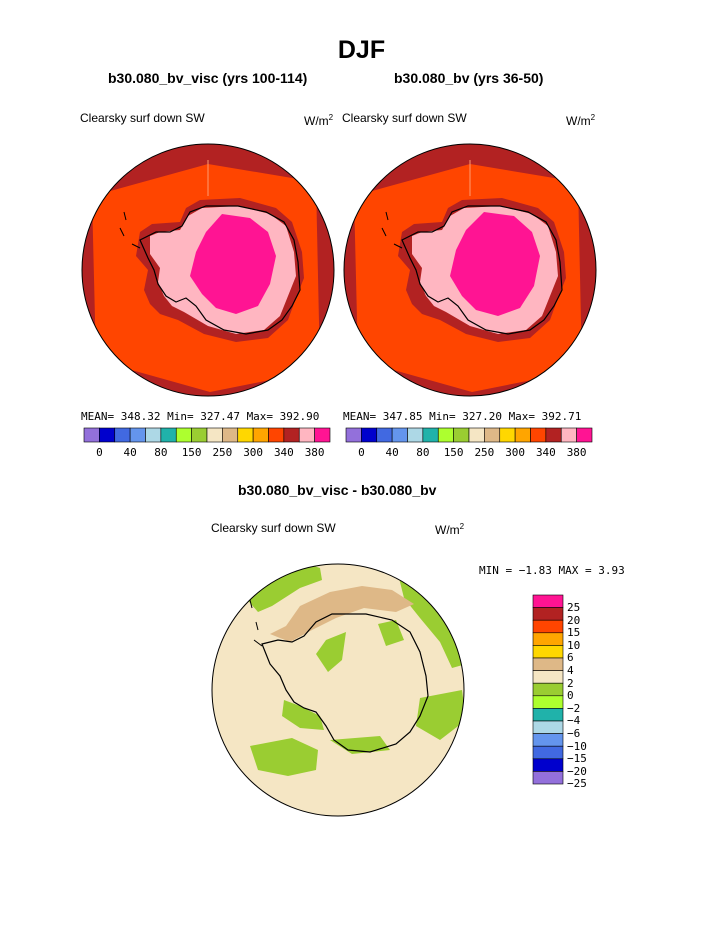 This screenshot has height=935, width=723. Describe the element at coordinates (570, 696) in the screenshot. I see `diff-colorbar-tick-label: 0` at that location.